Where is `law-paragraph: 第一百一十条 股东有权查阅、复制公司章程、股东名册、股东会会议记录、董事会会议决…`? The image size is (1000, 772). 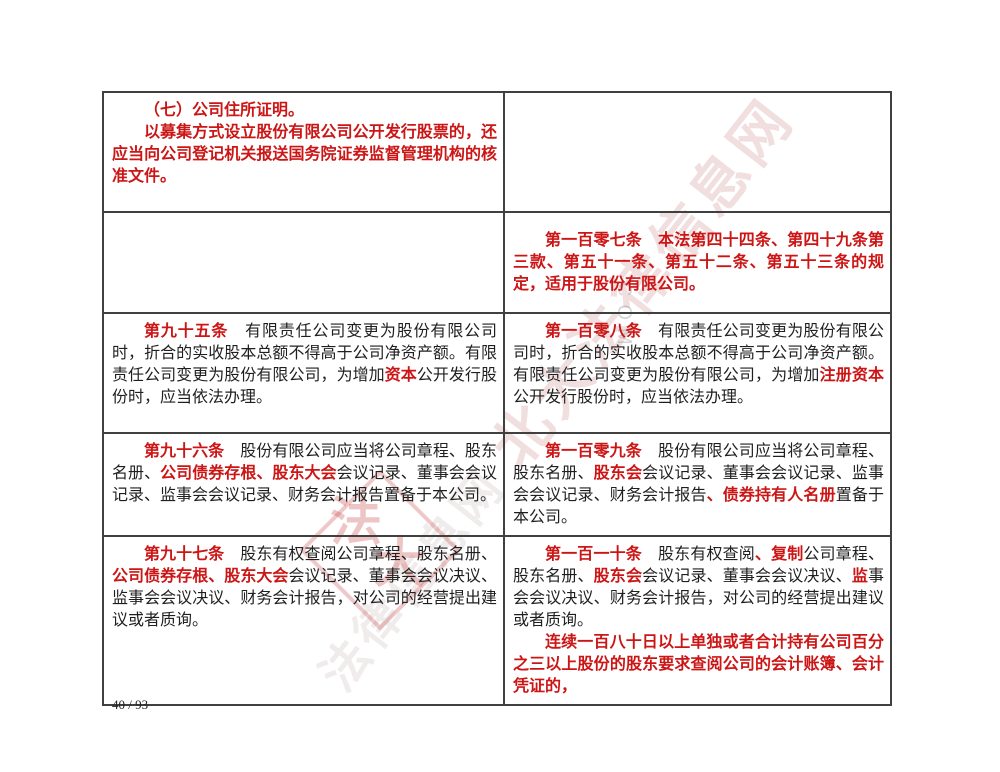 law-paragraph: 第一百一十条 股东有权查阅、复制公司章程、股东名册、股东会会议记录、董事会会议决… is located at coordinates (698, 588).